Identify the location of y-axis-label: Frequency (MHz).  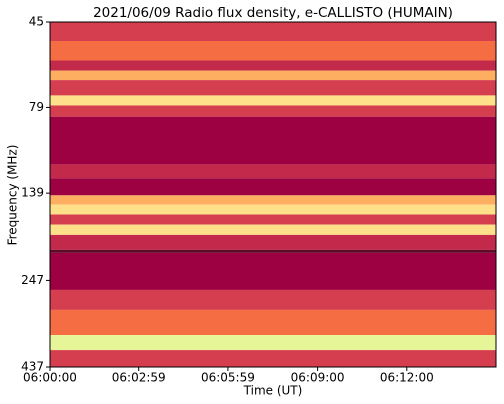
(13, 195).